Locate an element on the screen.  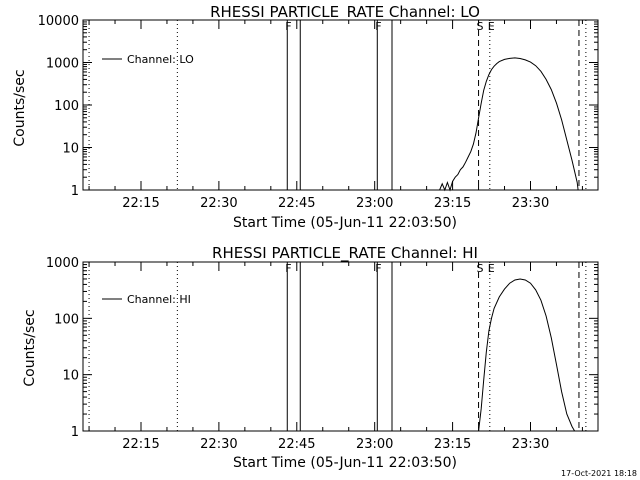
y-tick-label: 10000 is located at coordinates (58, 21).